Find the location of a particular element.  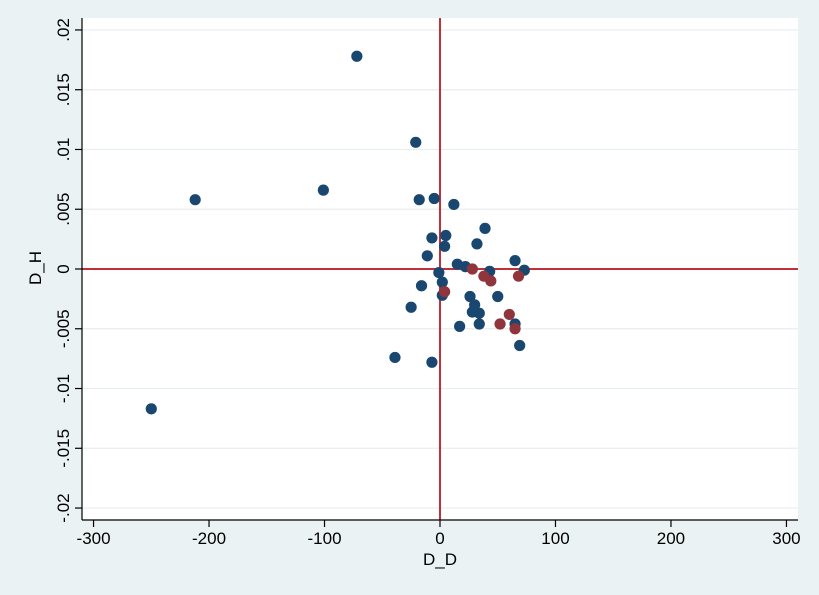

x-tick-label: 0 is located at coordinates (439, 538).